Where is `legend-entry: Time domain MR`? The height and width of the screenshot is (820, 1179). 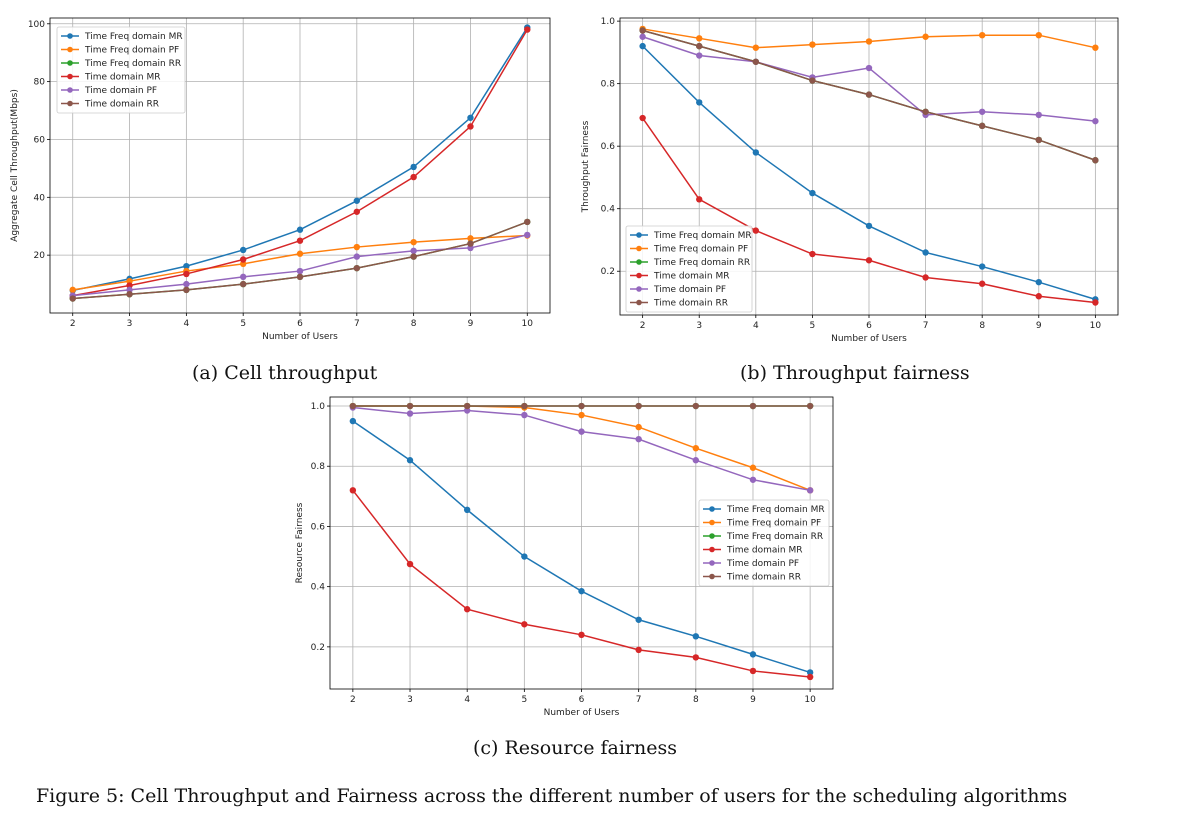 legend-entry: Time domain MR is located at coordinates (691, 277).